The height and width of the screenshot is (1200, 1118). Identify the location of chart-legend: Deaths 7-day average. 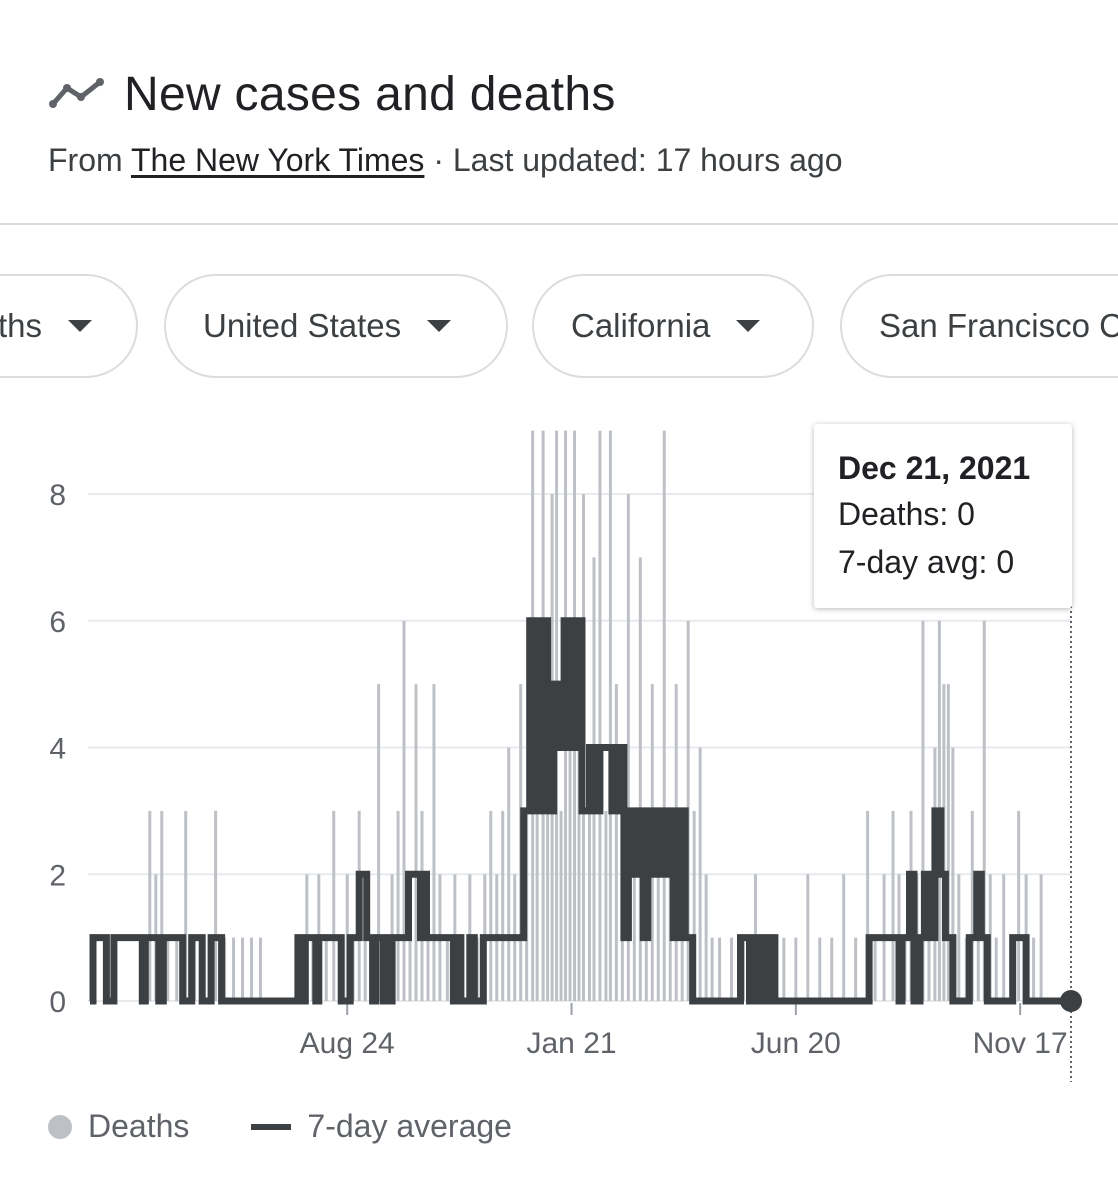
(280, 1126).